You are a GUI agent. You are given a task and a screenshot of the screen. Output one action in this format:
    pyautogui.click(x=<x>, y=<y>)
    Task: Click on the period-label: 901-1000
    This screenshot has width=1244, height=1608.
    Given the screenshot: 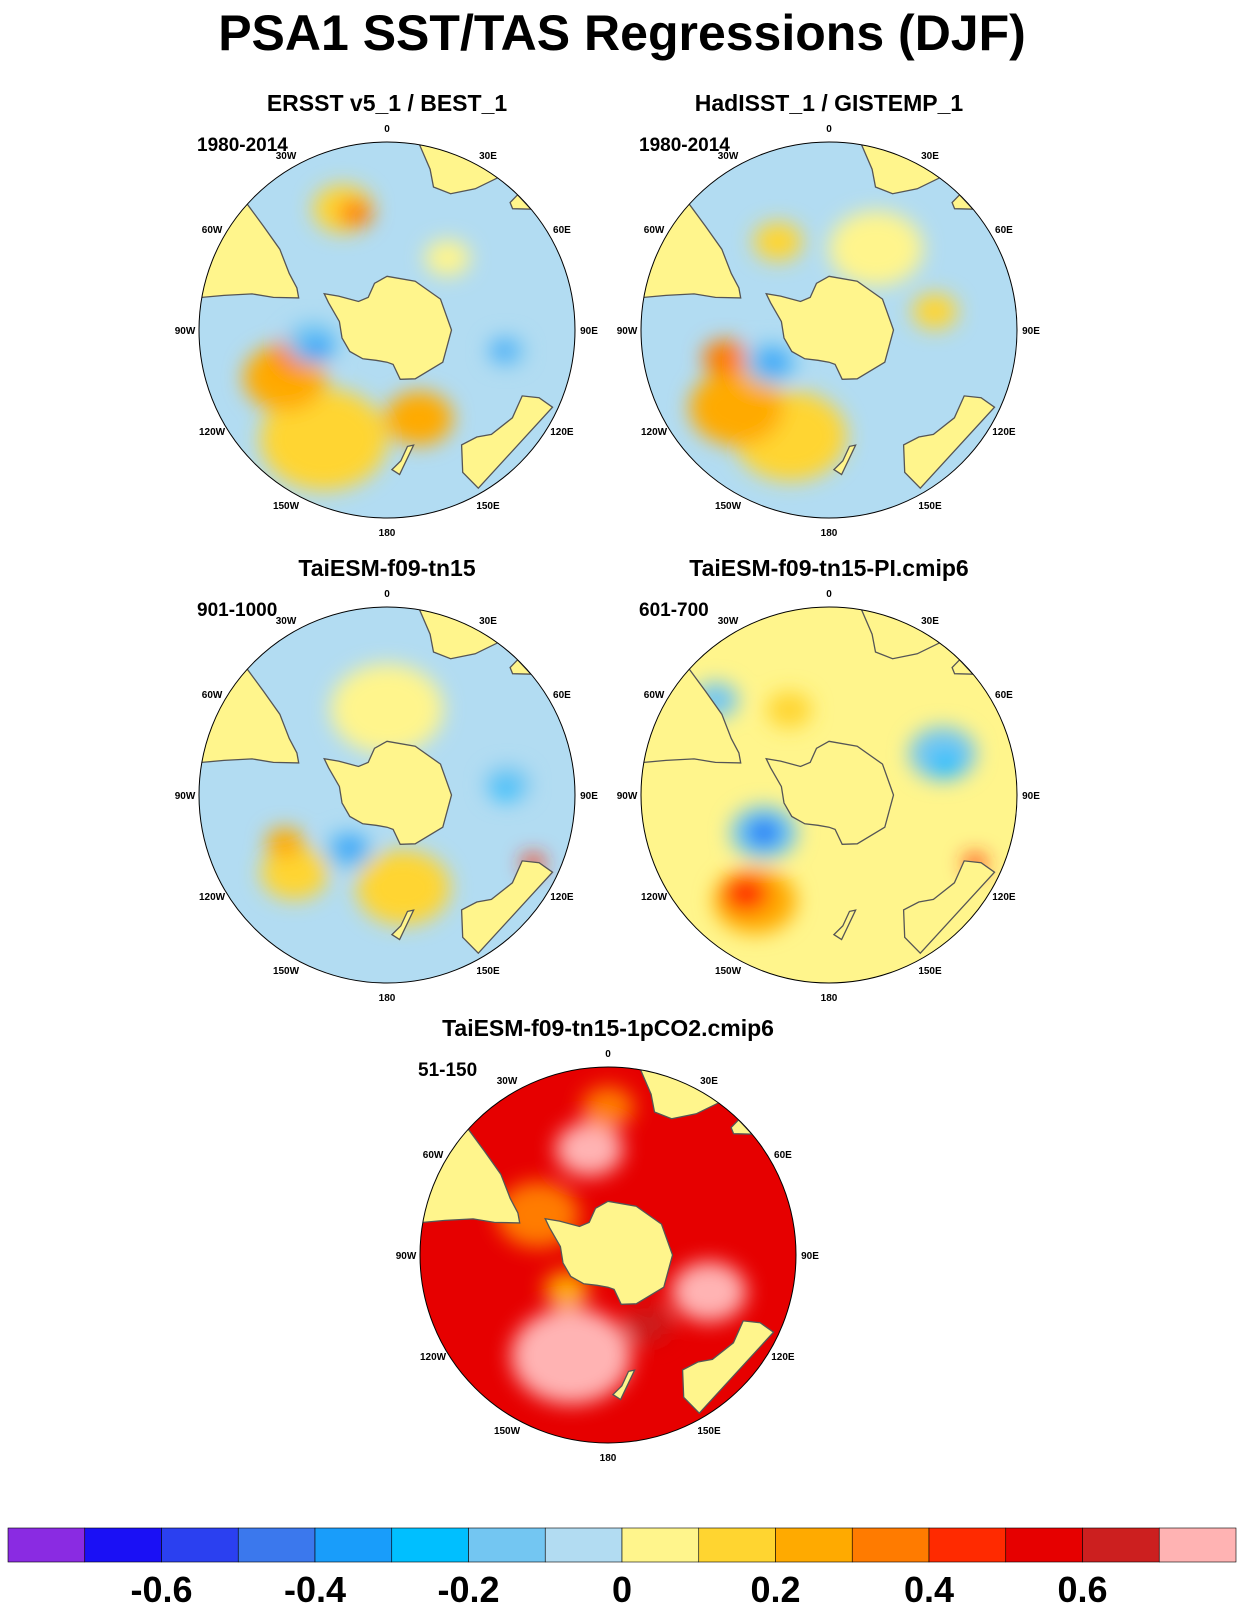 What is the action you would take?
    pyautogui.click(x=237, y=610)
    